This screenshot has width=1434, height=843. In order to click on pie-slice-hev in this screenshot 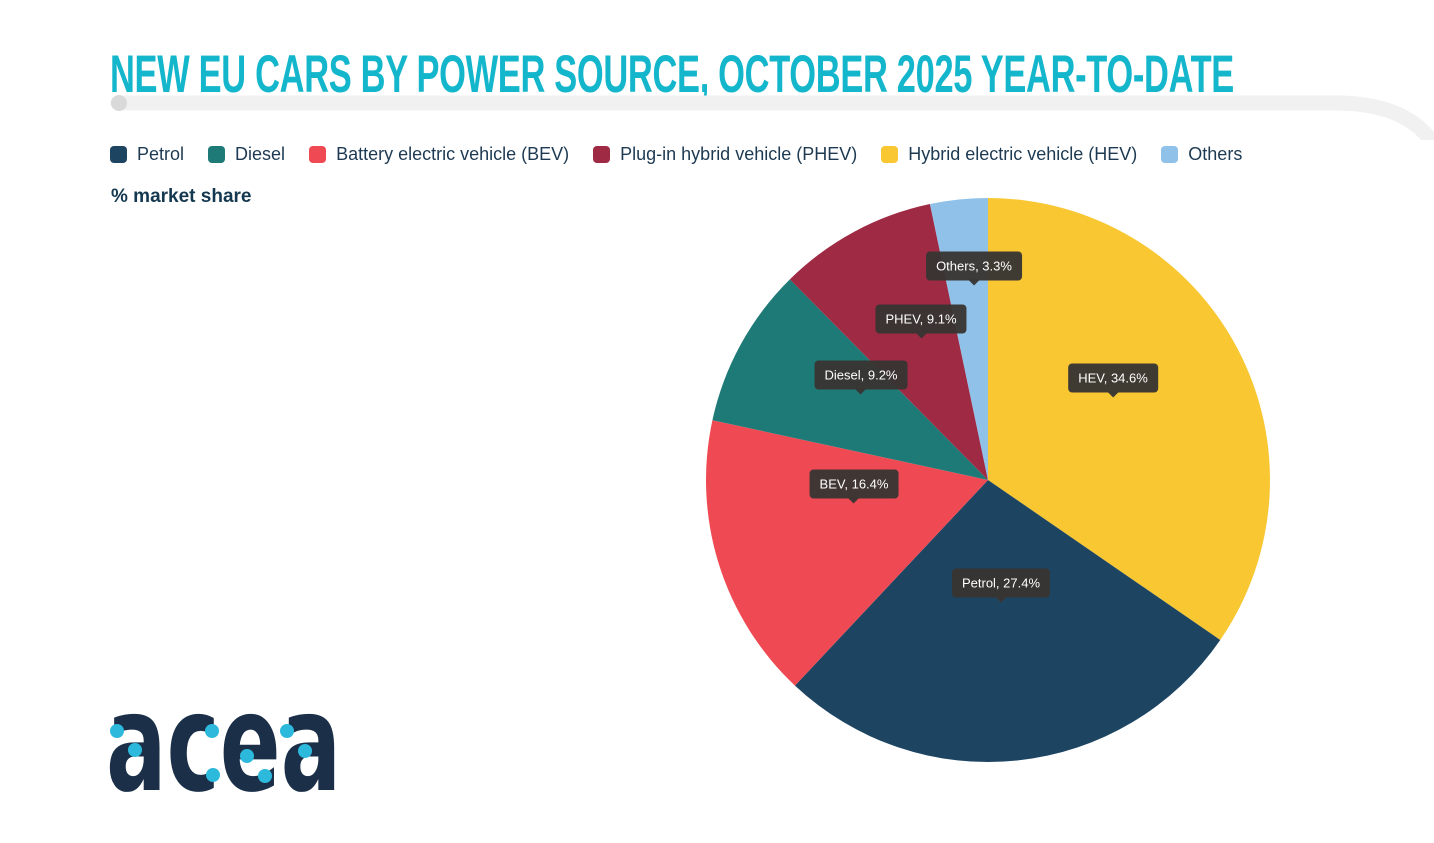, I will do `click(1129, 419)`.